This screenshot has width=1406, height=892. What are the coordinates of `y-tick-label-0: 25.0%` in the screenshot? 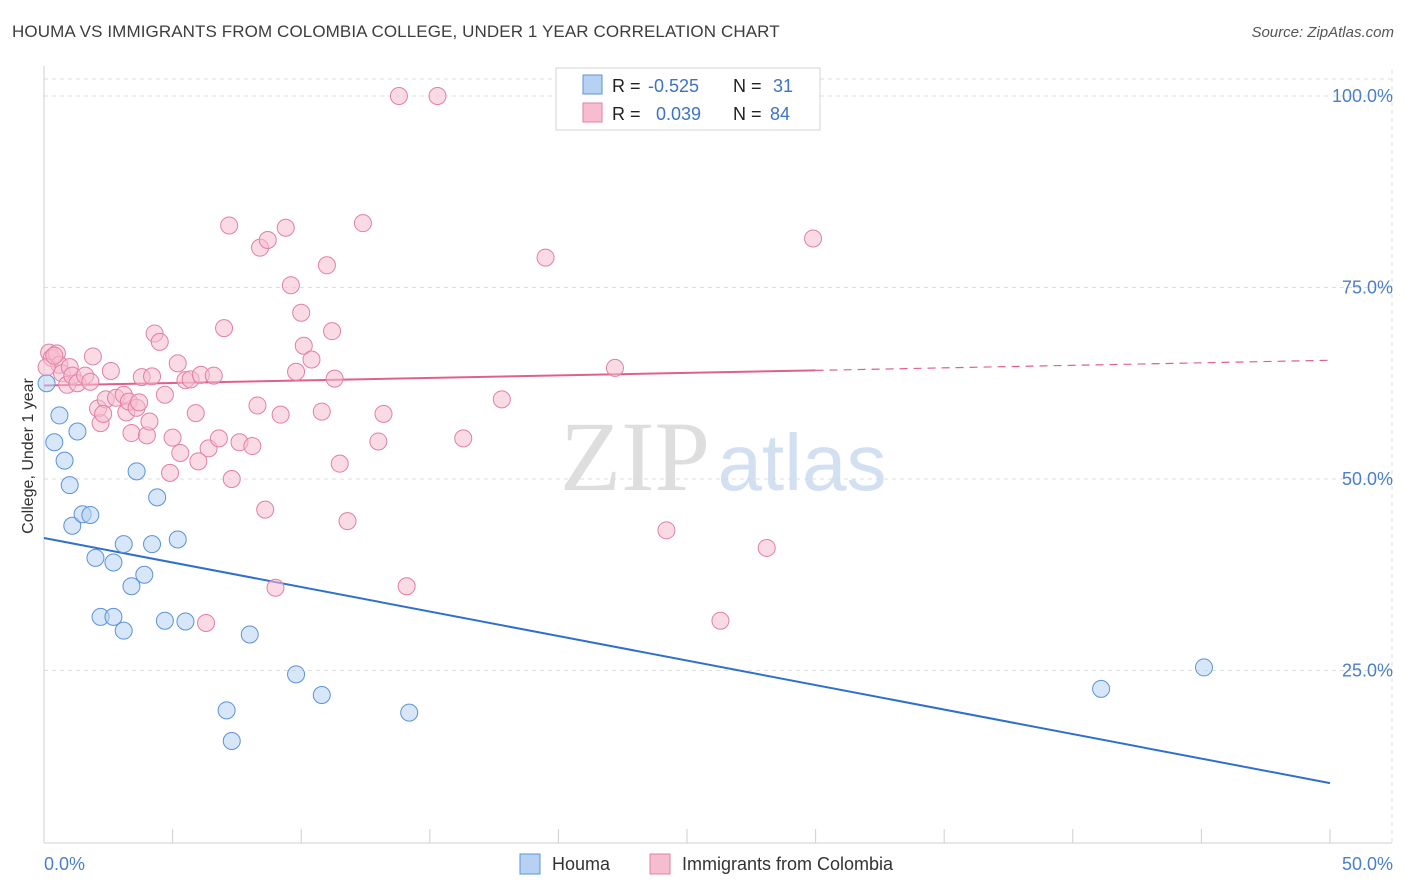 It's located at (1367, 671).